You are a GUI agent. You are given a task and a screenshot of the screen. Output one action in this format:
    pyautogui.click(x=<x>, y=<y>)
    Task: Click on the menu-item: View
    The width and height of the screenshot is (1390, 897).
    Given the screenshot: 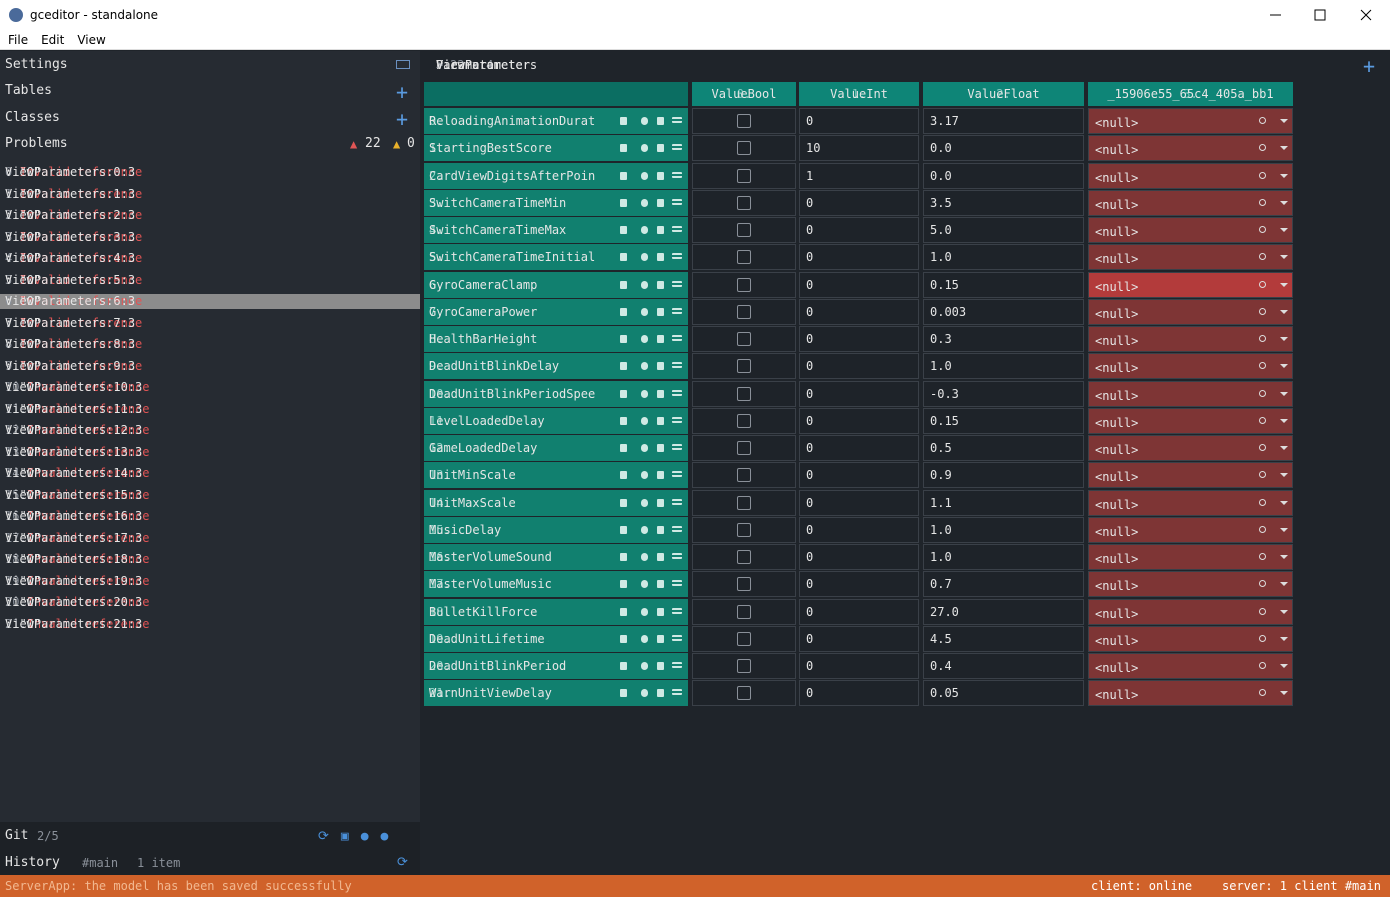 What is the action you would take?
    pyautogui.click(x=91, y=40)
    